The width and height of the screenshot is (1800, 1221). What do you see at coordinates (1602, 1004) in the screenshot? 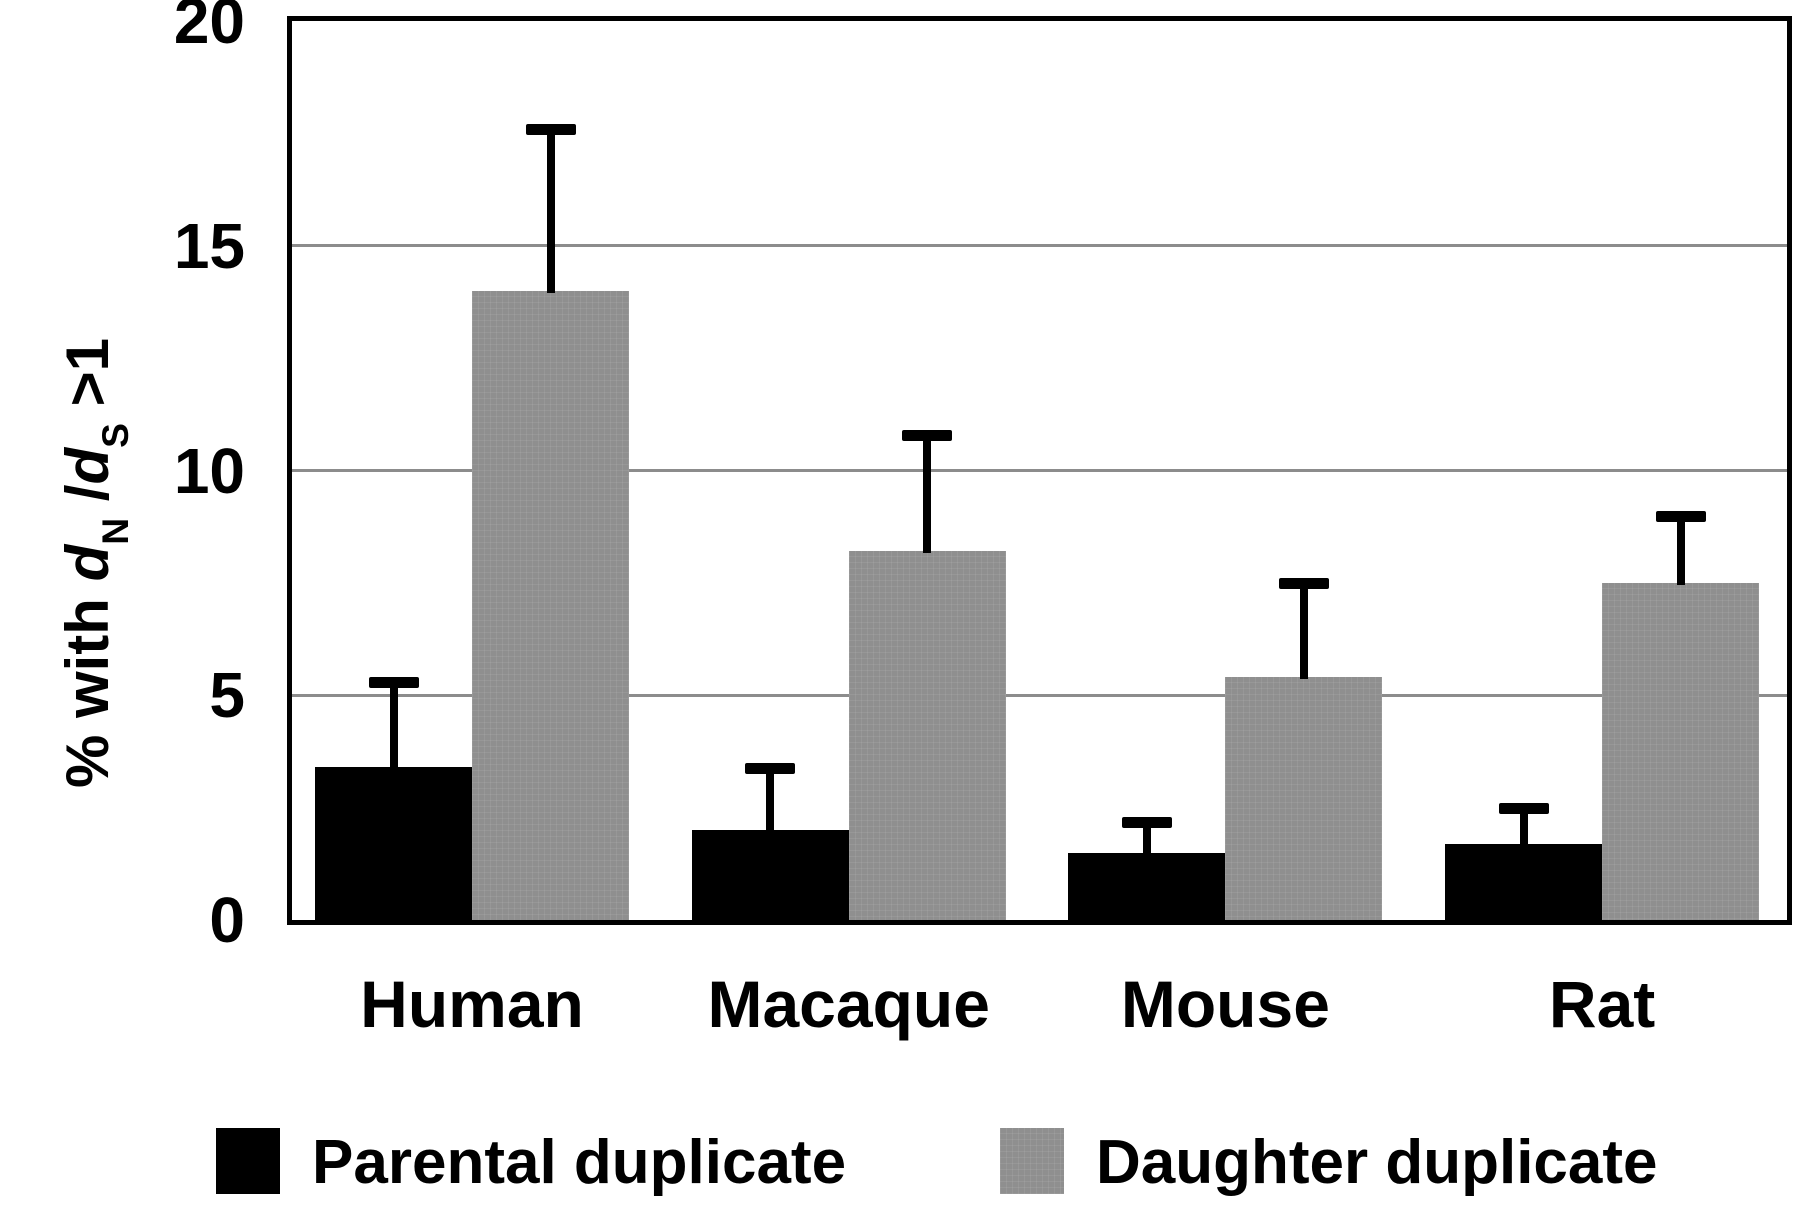
I see `x-category-label-rat: Rat` at bounding box center [1602, 1004].